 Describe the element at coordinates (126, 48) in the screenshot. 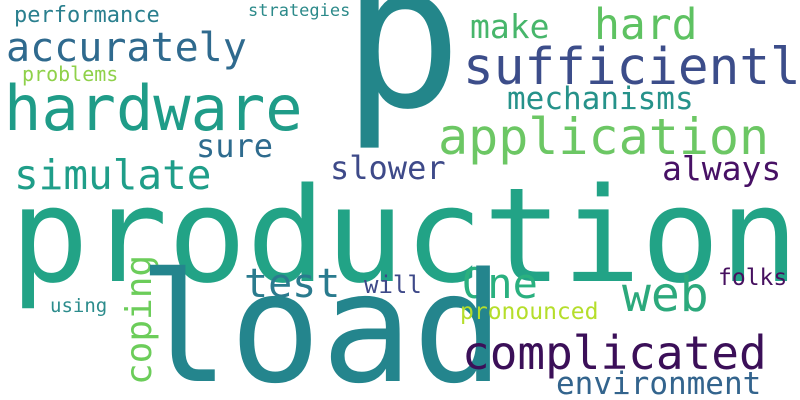

I see `word-accurately: accurately` at that location.